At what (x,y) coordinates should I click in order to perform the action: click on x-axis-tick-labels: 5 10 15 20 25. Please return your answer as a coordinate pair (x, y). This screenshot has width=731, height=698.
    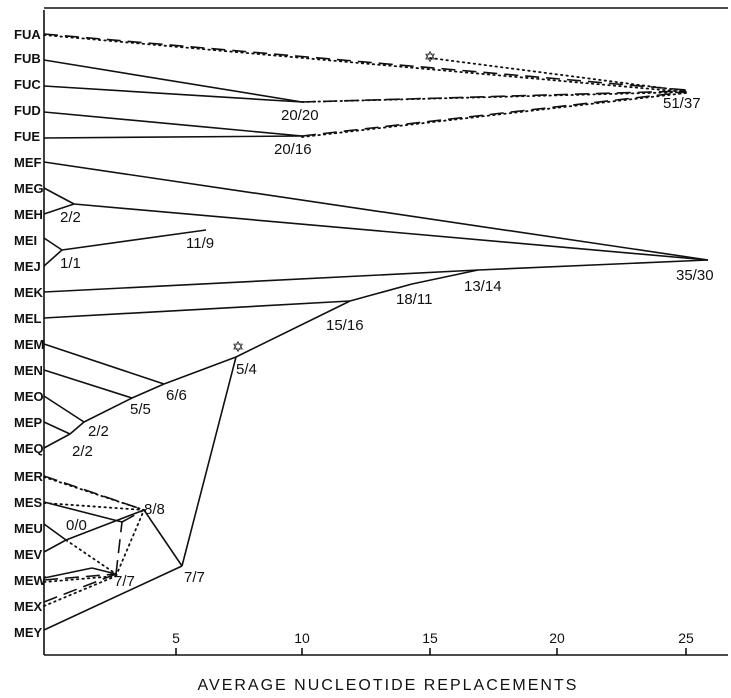
    Looking at the image, I should click on (433, 638).